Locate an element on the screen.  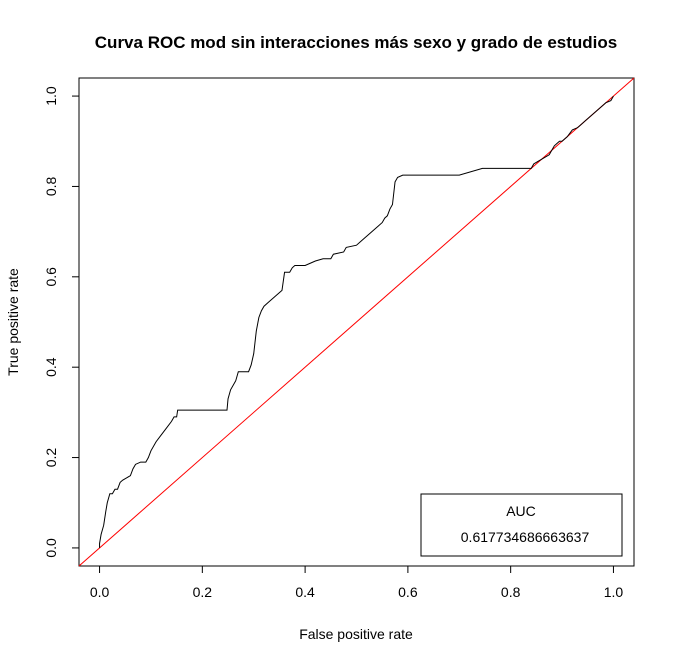
y-tick-label: 0.2 is located at coordinates (51, 458).